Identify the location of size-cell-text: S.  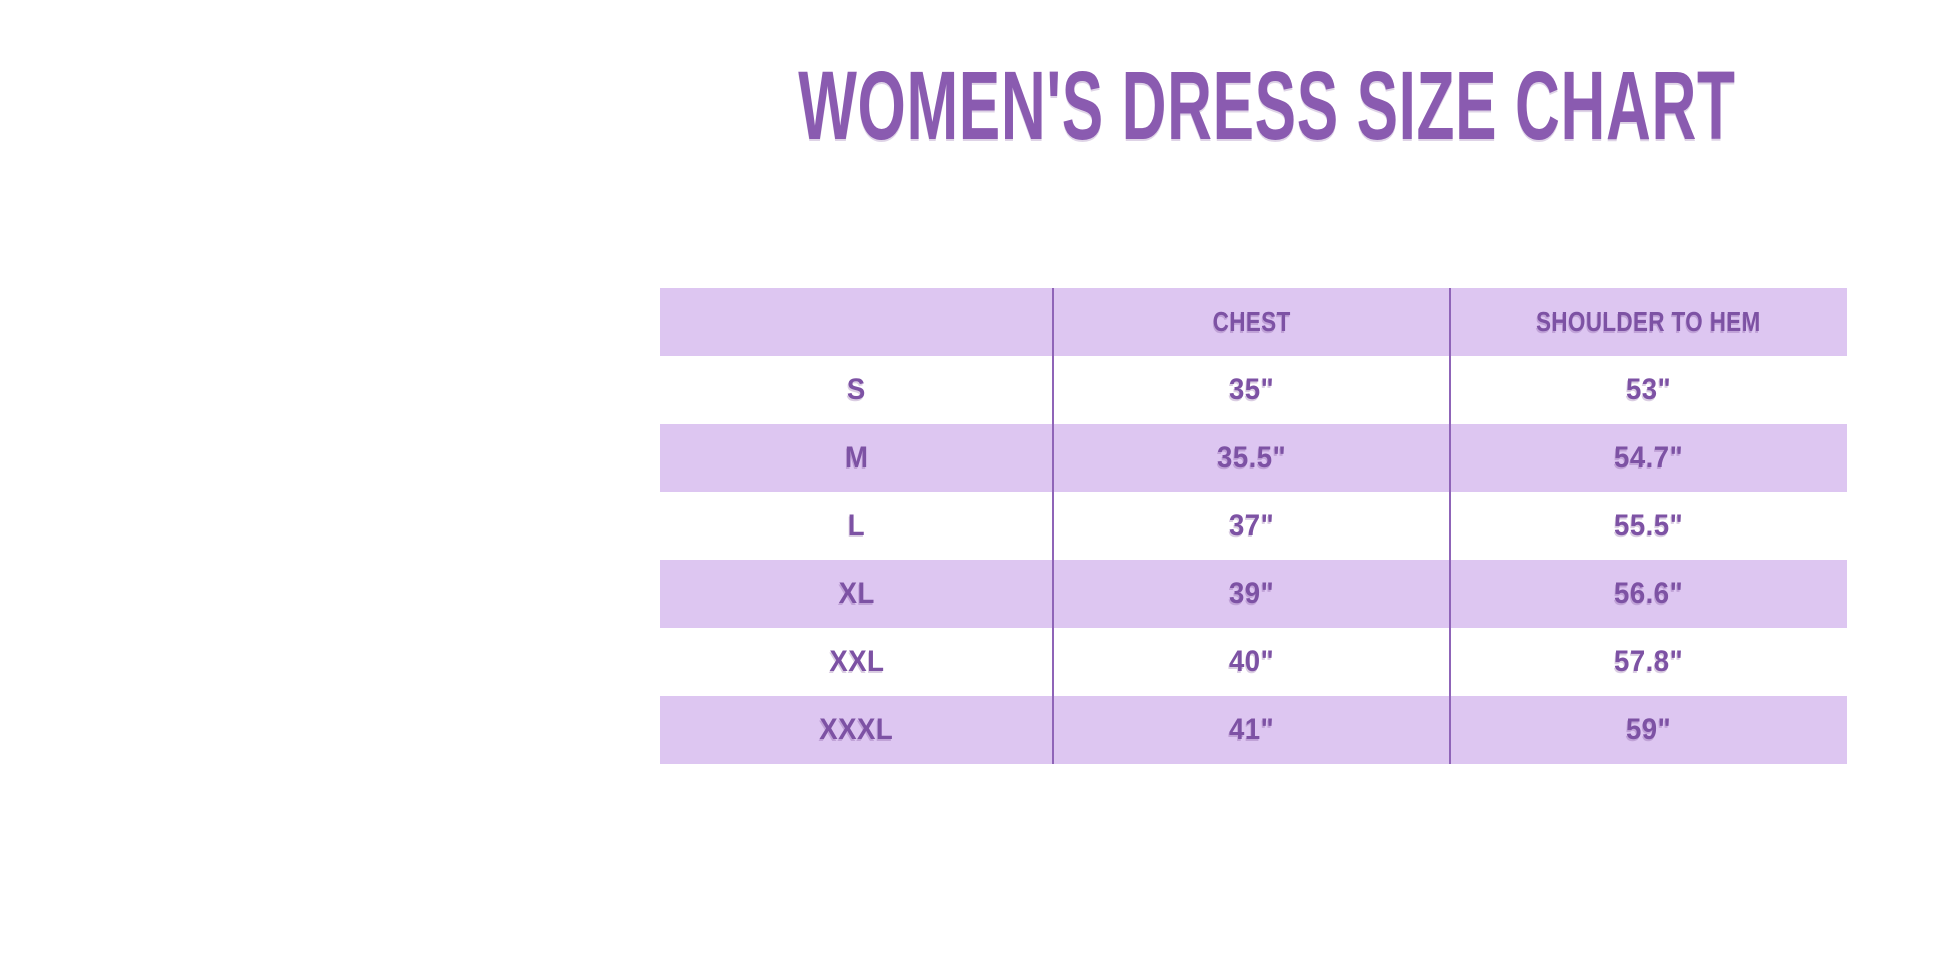
(856, 389).